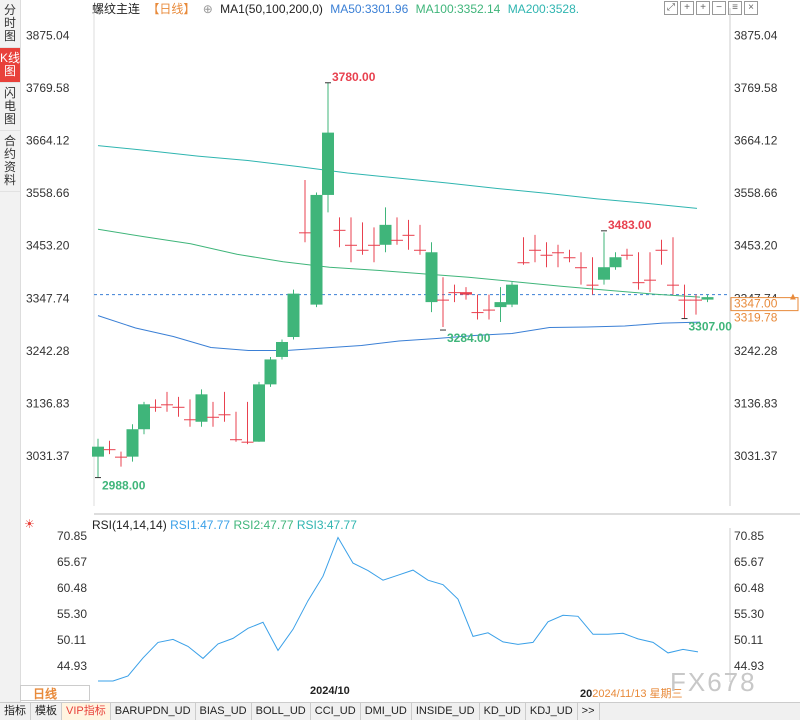 This screenshot has height=720, width=800. What do you see at coordinates (171, 9) in the screenshot?
I see `period-label: 【日线】` at bounding box center [171, 9].